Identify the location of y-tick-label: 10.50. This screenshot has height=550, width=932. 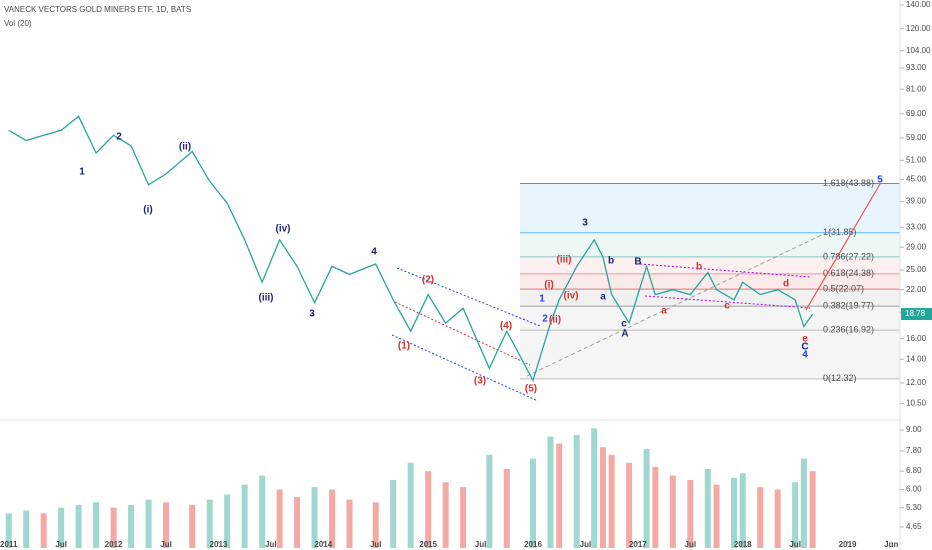
(916, 403).